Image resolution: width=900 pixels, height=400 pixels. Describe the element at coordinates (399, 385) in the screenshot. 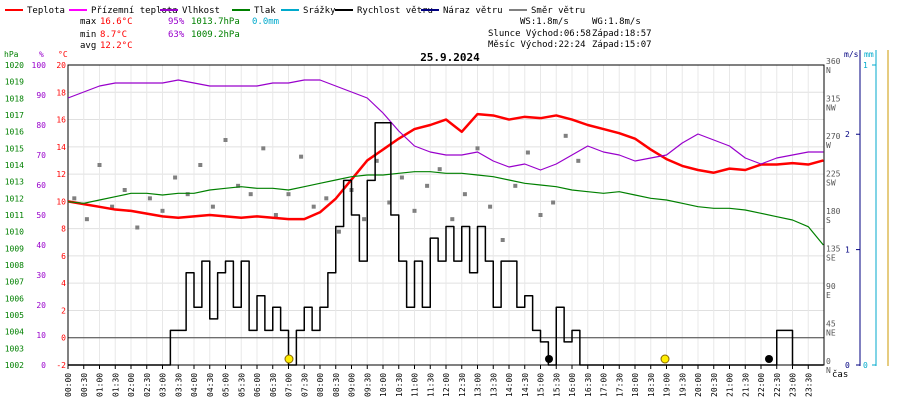

I see `x-tick-label: 10:30` at that location.